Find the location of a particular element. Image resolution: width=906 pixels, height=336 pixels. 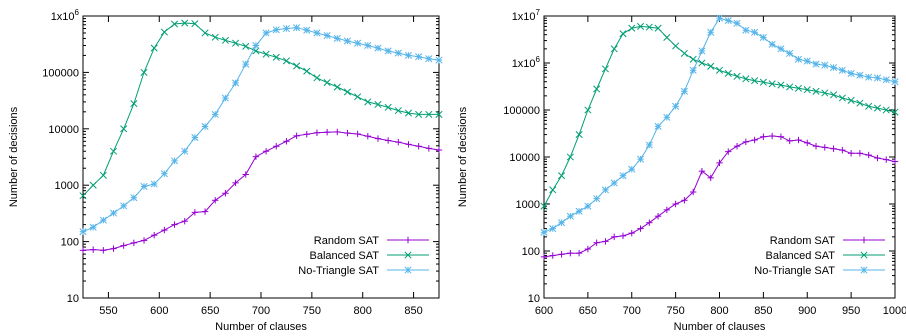

y-axis-label: Number of decisions is located at coordinates (463, 156).